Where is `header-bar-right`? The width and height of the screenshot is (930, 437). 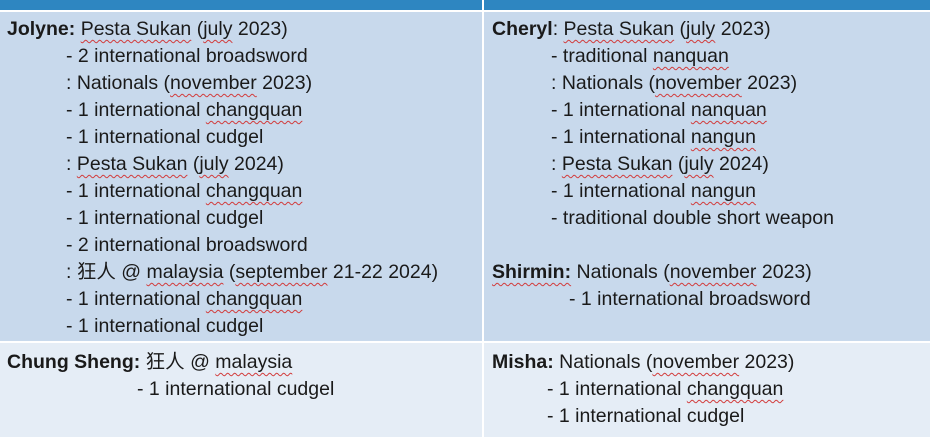
header-bar-right is located at coordinates (707, 5).